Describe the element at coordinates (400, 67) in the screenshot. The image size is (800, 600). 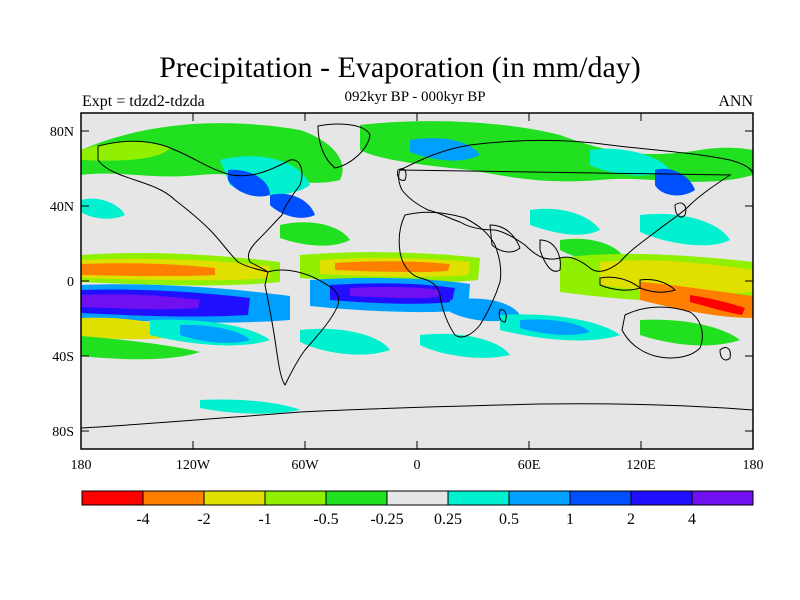
I see `map-title: Precipitation - Evaporation (in mm/day)` at that location.